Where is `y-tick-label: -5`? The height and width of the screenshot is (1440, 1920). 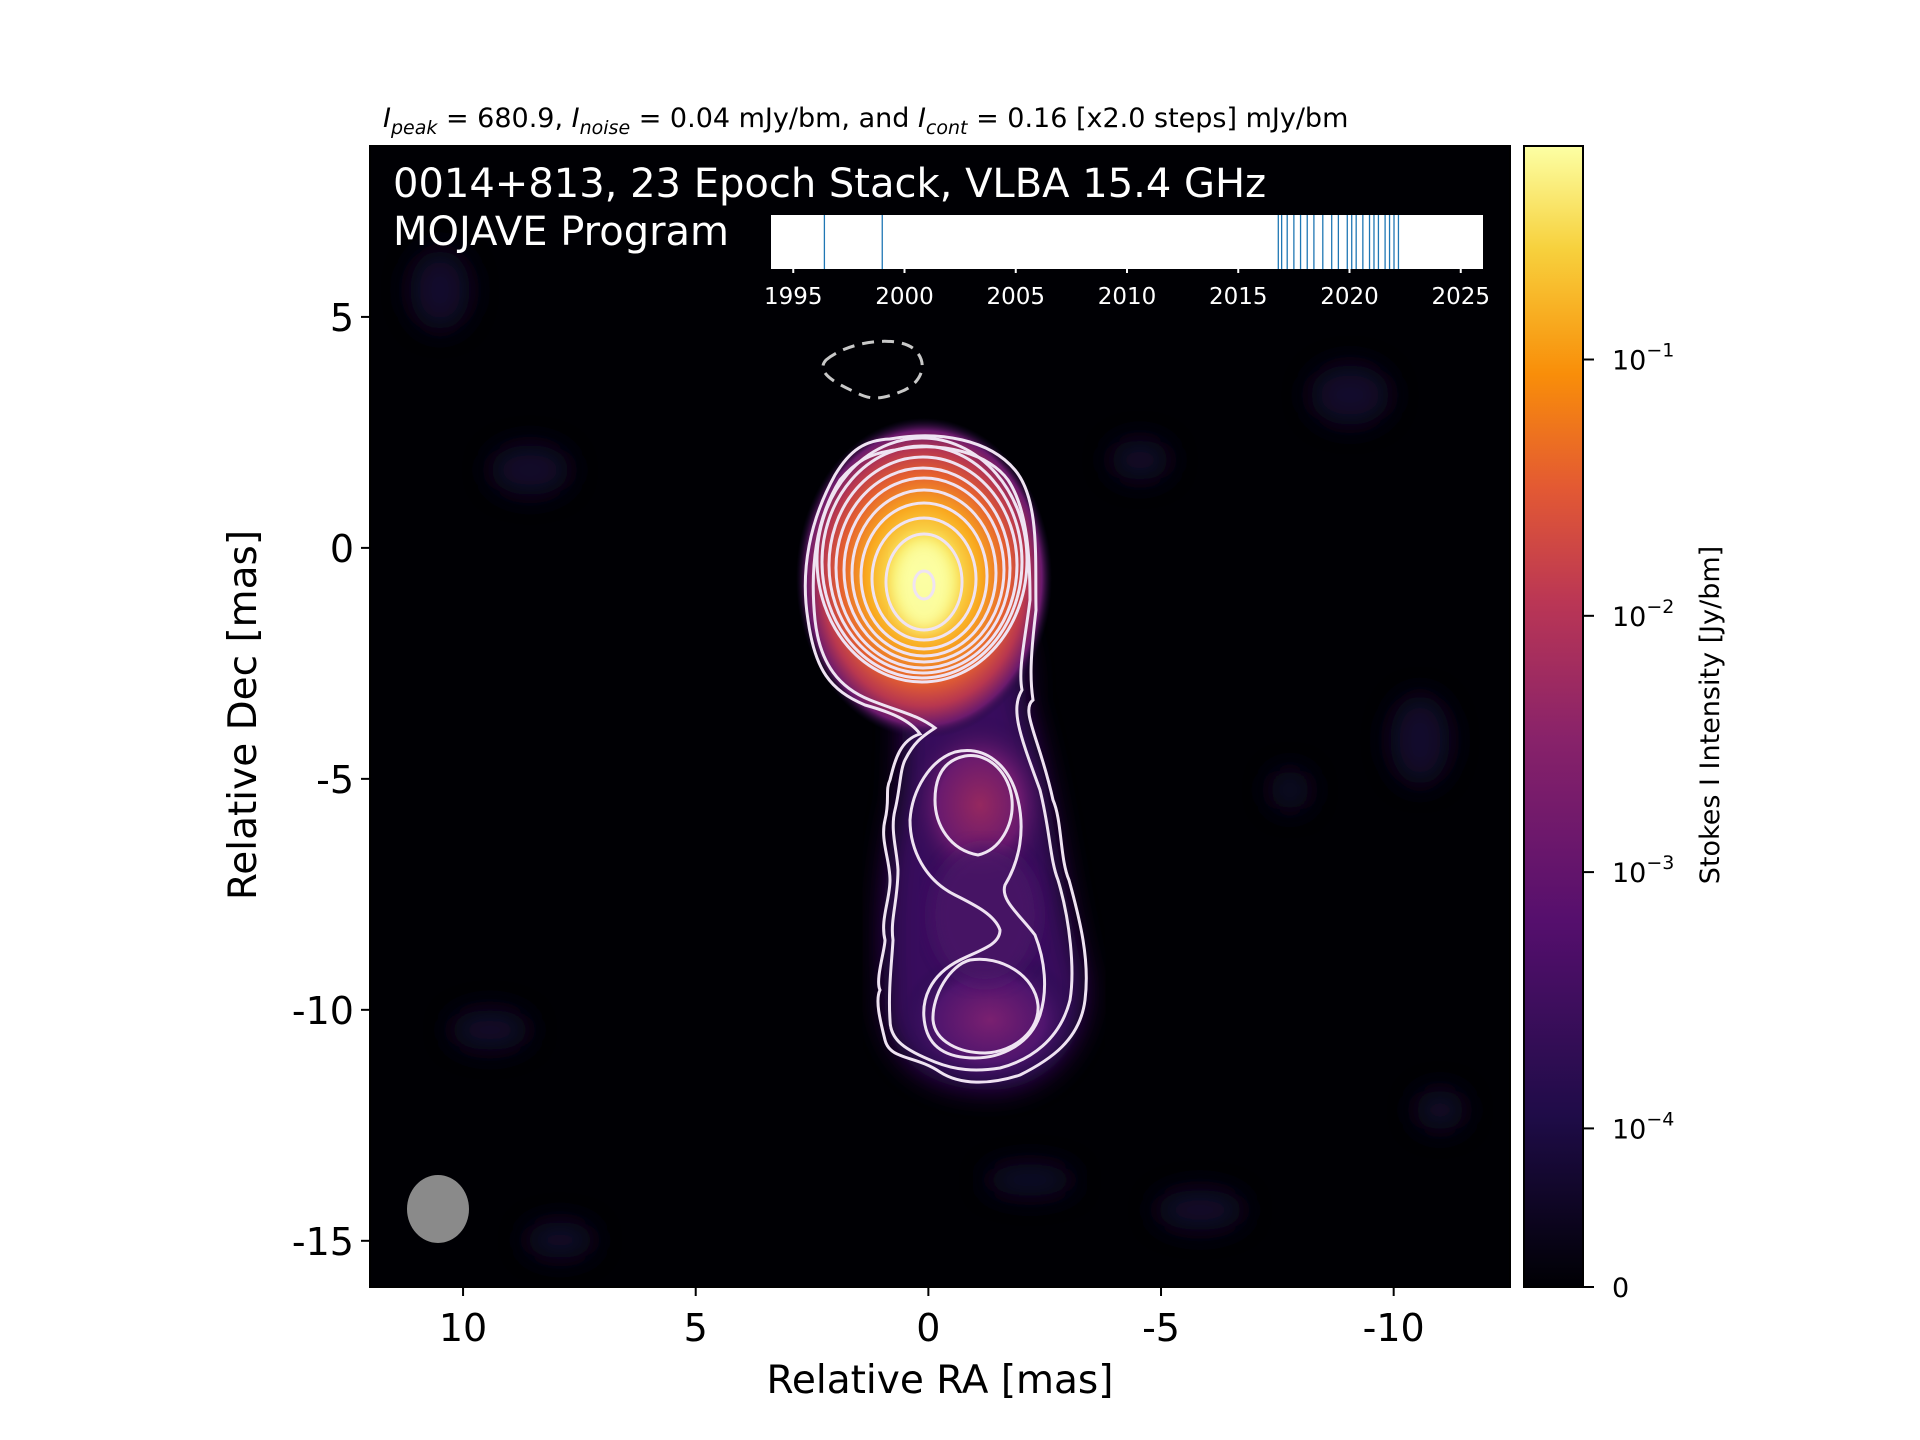 y-tick-label: -5 is located at coordinates (335, 780).